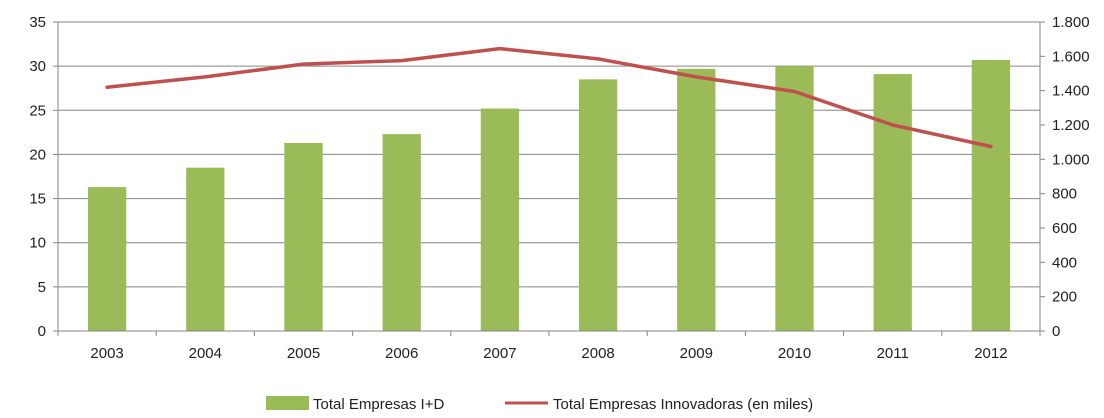 This screenshot has height=418, width=1104. What do you see at coordinates (990, 353) in the screenshot?
I see `x-tick-label: 2012` at bounding box center [990, 353].